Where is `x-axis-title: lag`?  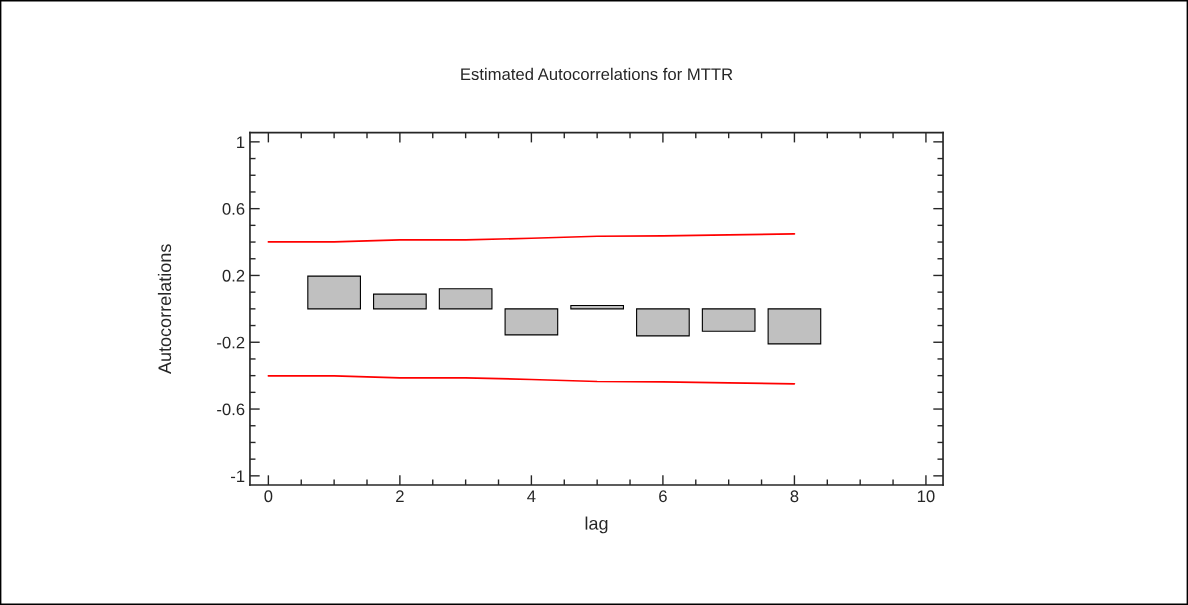
x-axis-title: lag is located at coordinates (596, 525).